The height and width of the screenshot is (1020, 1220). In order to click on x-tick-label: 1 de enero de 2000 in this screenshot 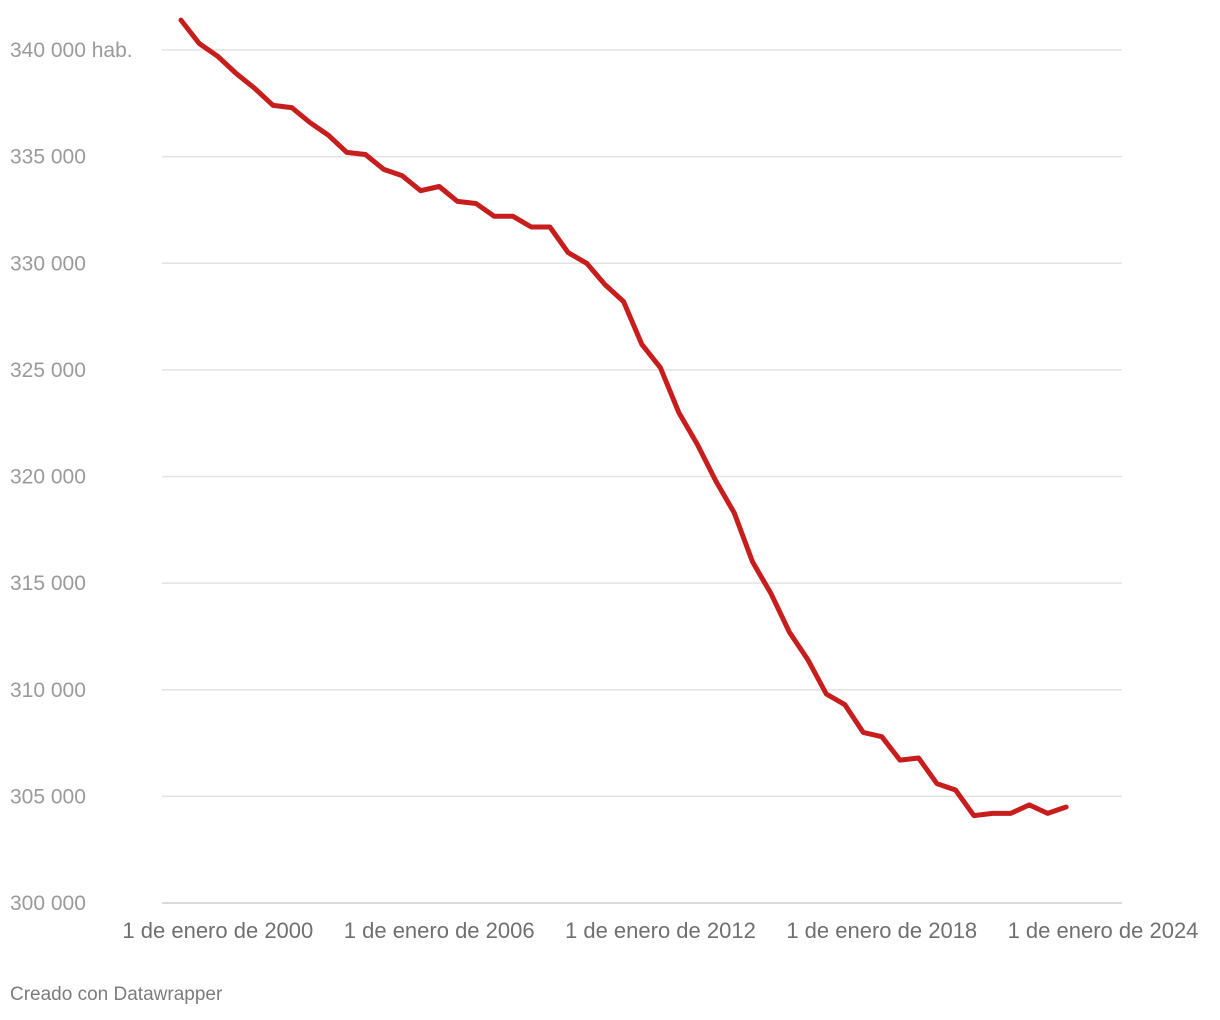, I will do `click(217, 930)`.